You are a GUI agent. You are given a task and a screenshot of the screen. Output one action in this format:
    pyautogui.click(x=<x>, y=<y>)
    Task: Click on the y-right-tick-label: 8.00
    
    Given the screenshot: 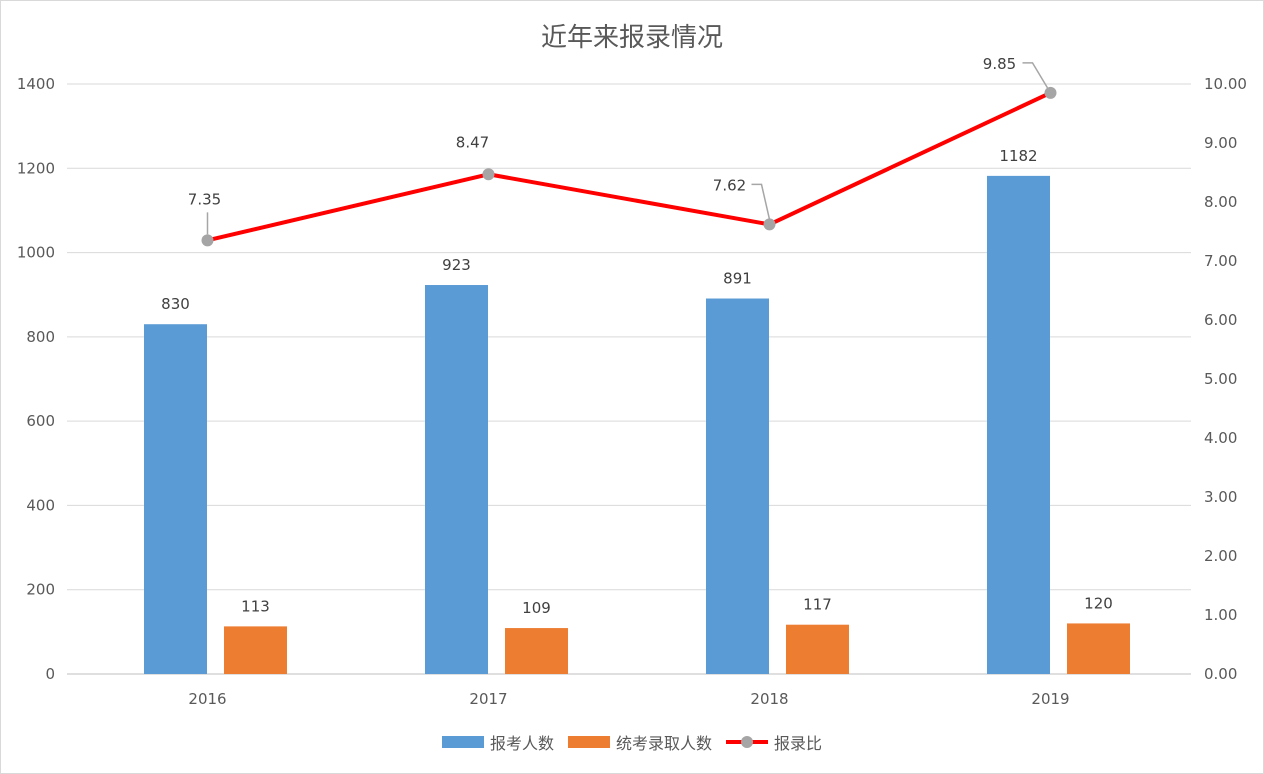 What is the action you would take?
    pyautogui.click(x=1220, y=202)
    